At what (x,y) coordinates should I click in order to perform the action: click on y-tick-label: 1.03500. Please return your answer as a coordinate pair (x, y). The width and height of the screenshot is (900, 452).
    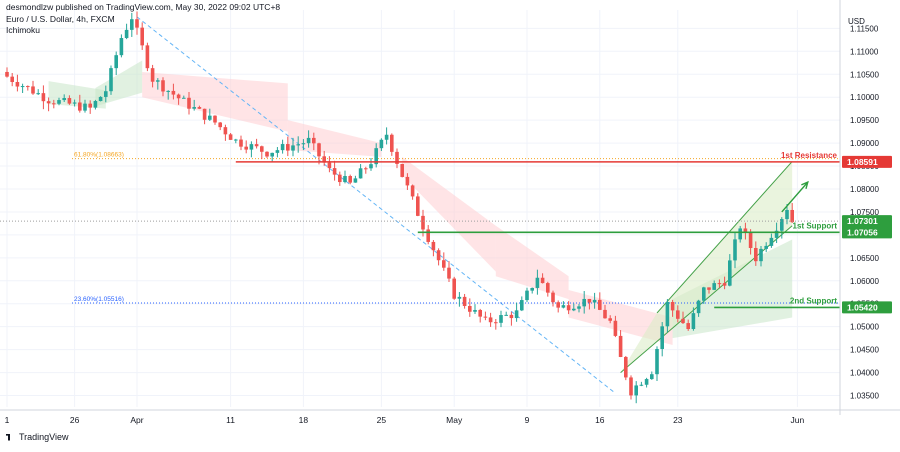
    Looking at the image, I should click on (864, 396).